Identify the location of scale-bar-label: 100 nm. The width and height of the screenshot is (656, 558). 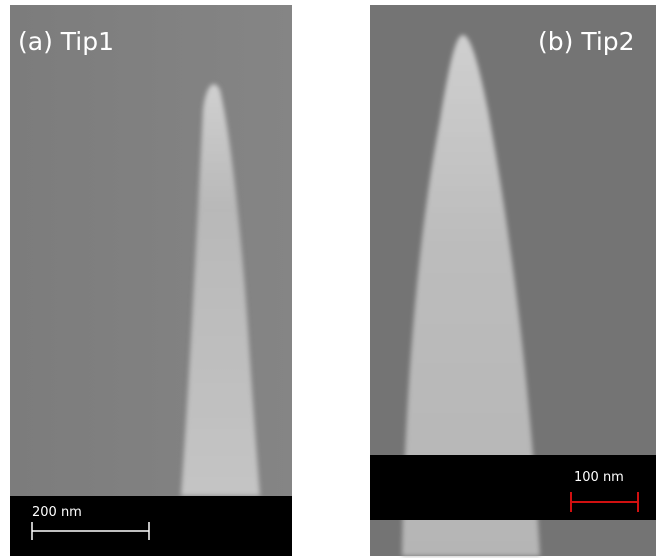
(599, 477).